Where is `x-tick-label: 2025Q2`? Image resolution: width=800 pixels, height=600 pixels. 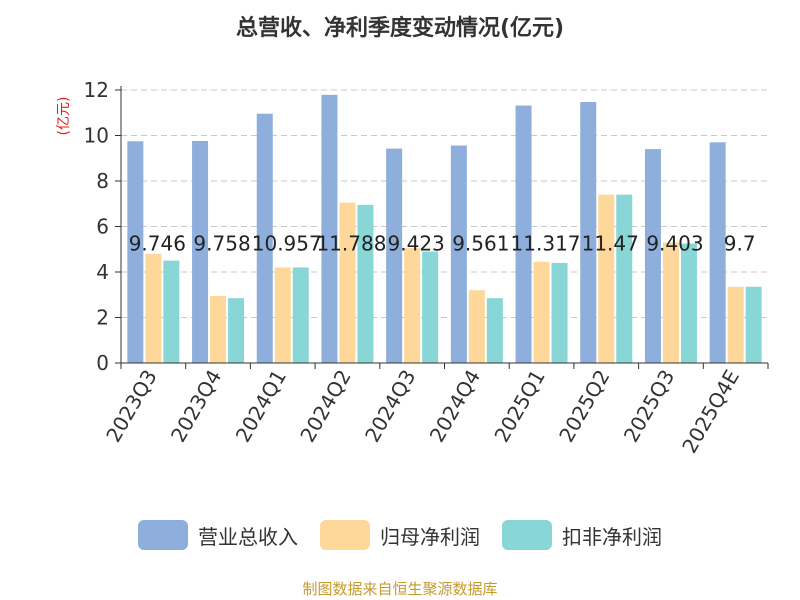 x-tick-label: 2025Q2 is located at coordinates (584, 406).